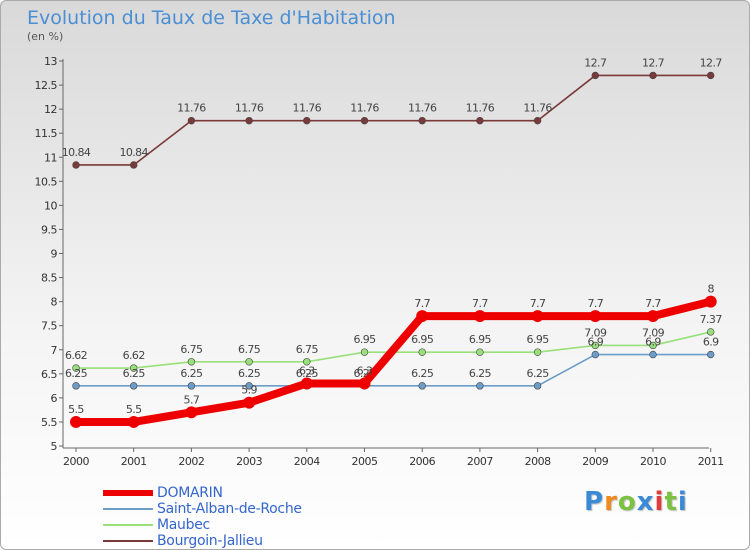  Describe the element at coordinates (54, 446) in the screenshot. I see `y-tick-label: 5` at that location.